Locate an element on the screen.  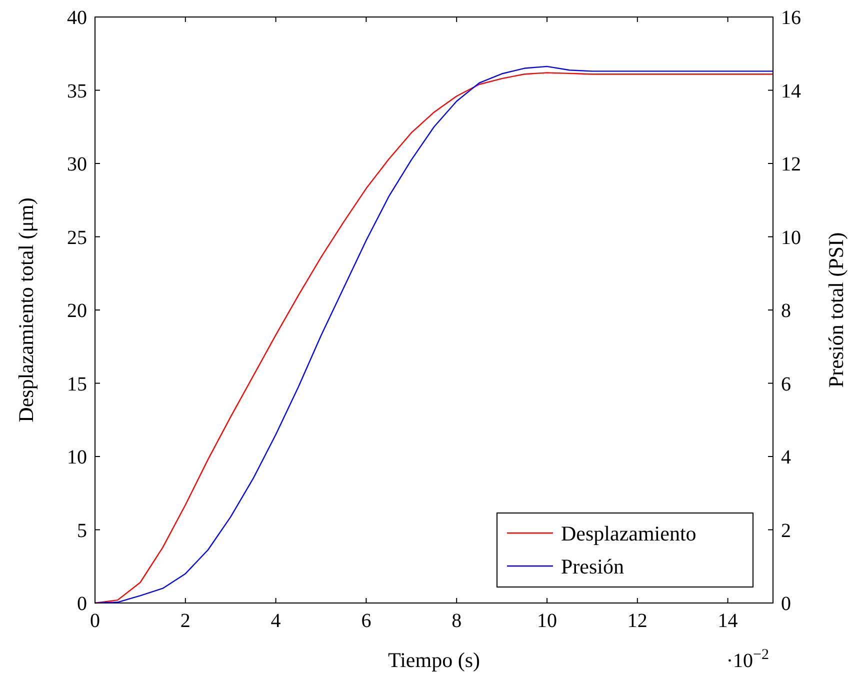
y-tick-label: 15 is located at coordinates (77, 384).